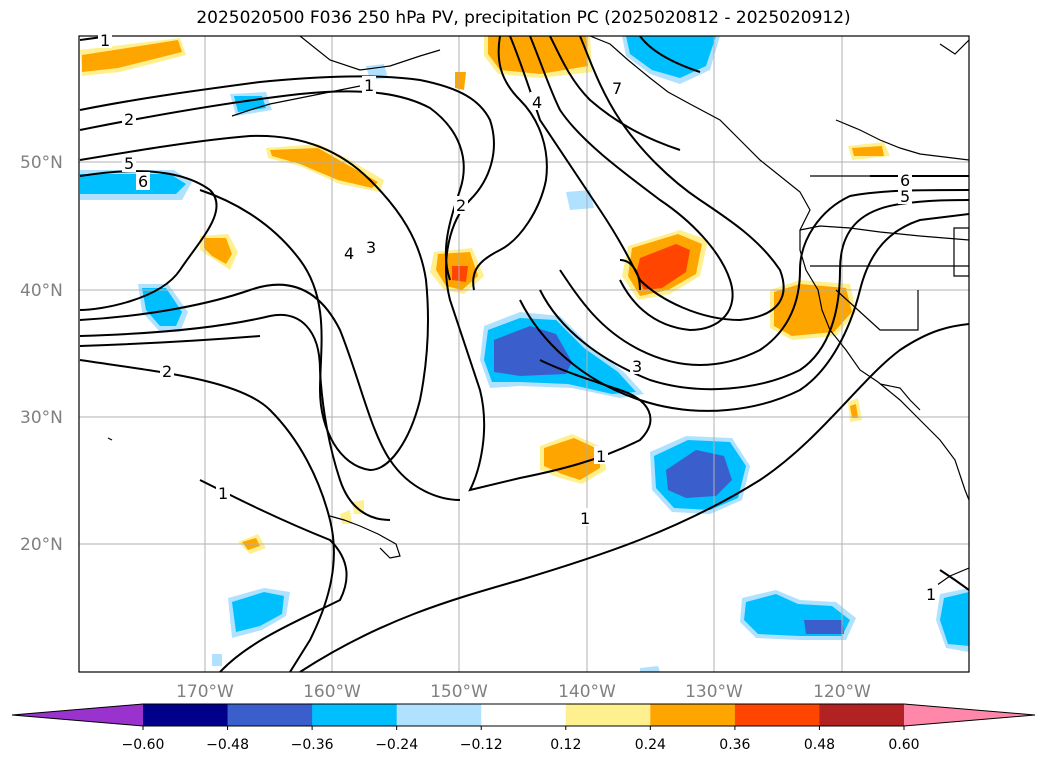  What do you see at coordinates (523, 692) in the screenshot?
I see `longitude-labels: 170°W 160°W 150°W 140°W 130°W 120°W` at bounding box center [523, 692].